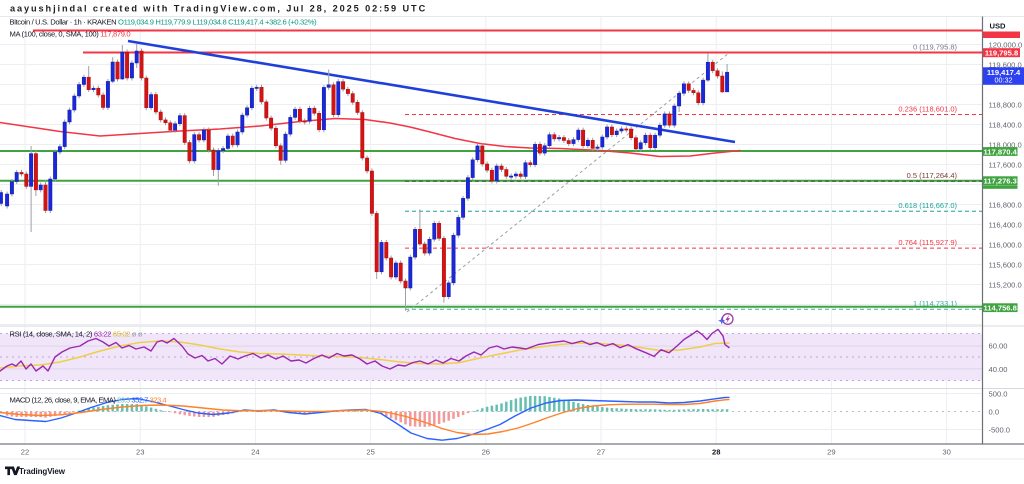 The width and height of the screenshot is (1024, 484). What do you see at coordinates (935, 303) in the screenshot?
I see `svg-text: 1 (114,733.1)` at bounding box center [935, 303].